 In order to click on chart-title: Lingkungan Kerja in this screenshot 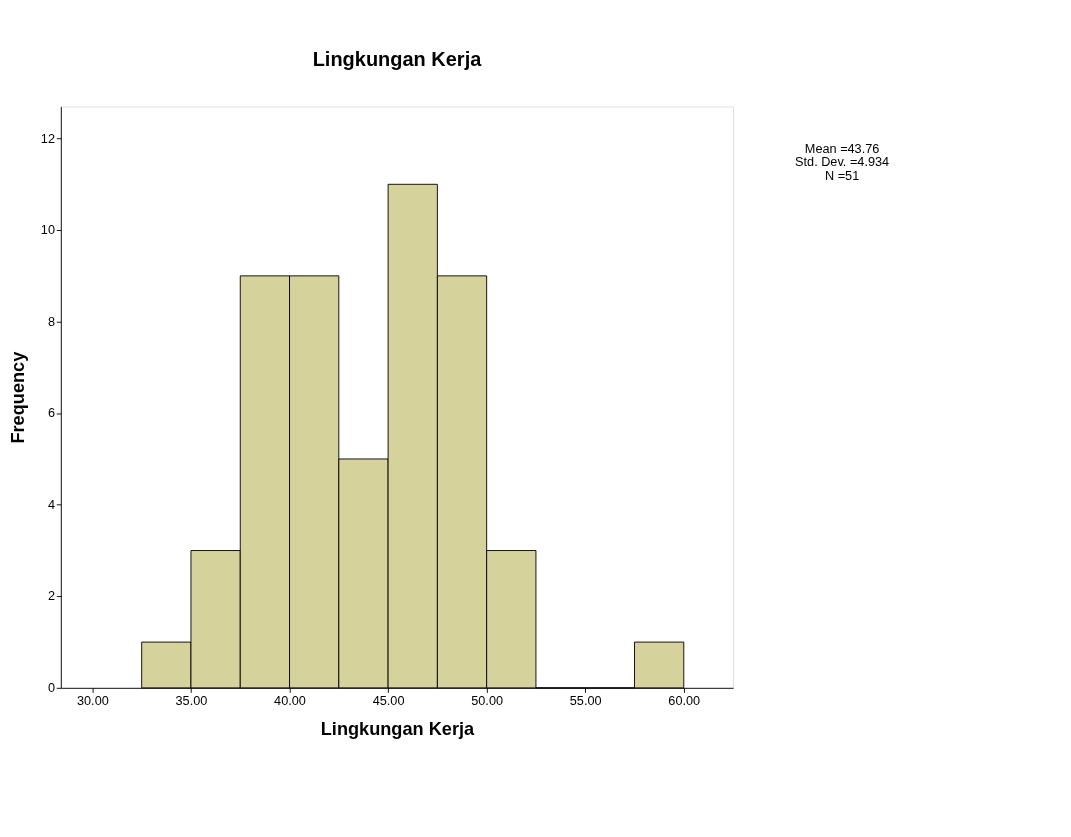, I will do `click(397, 58)`.